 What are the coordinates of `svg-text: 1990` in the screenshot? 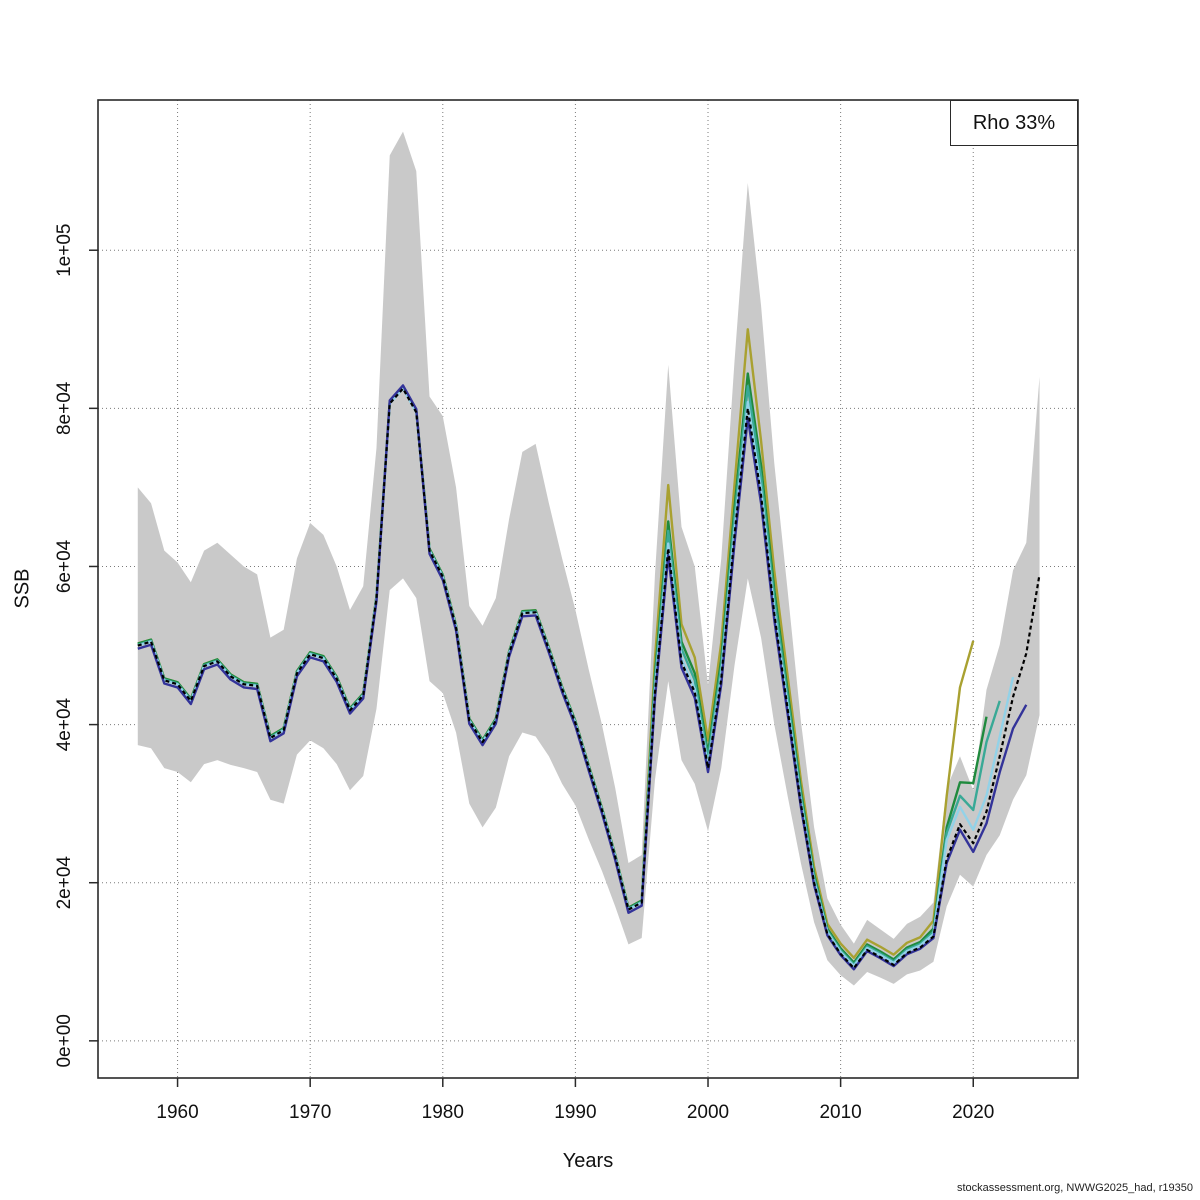 It's located at (575, 1112).